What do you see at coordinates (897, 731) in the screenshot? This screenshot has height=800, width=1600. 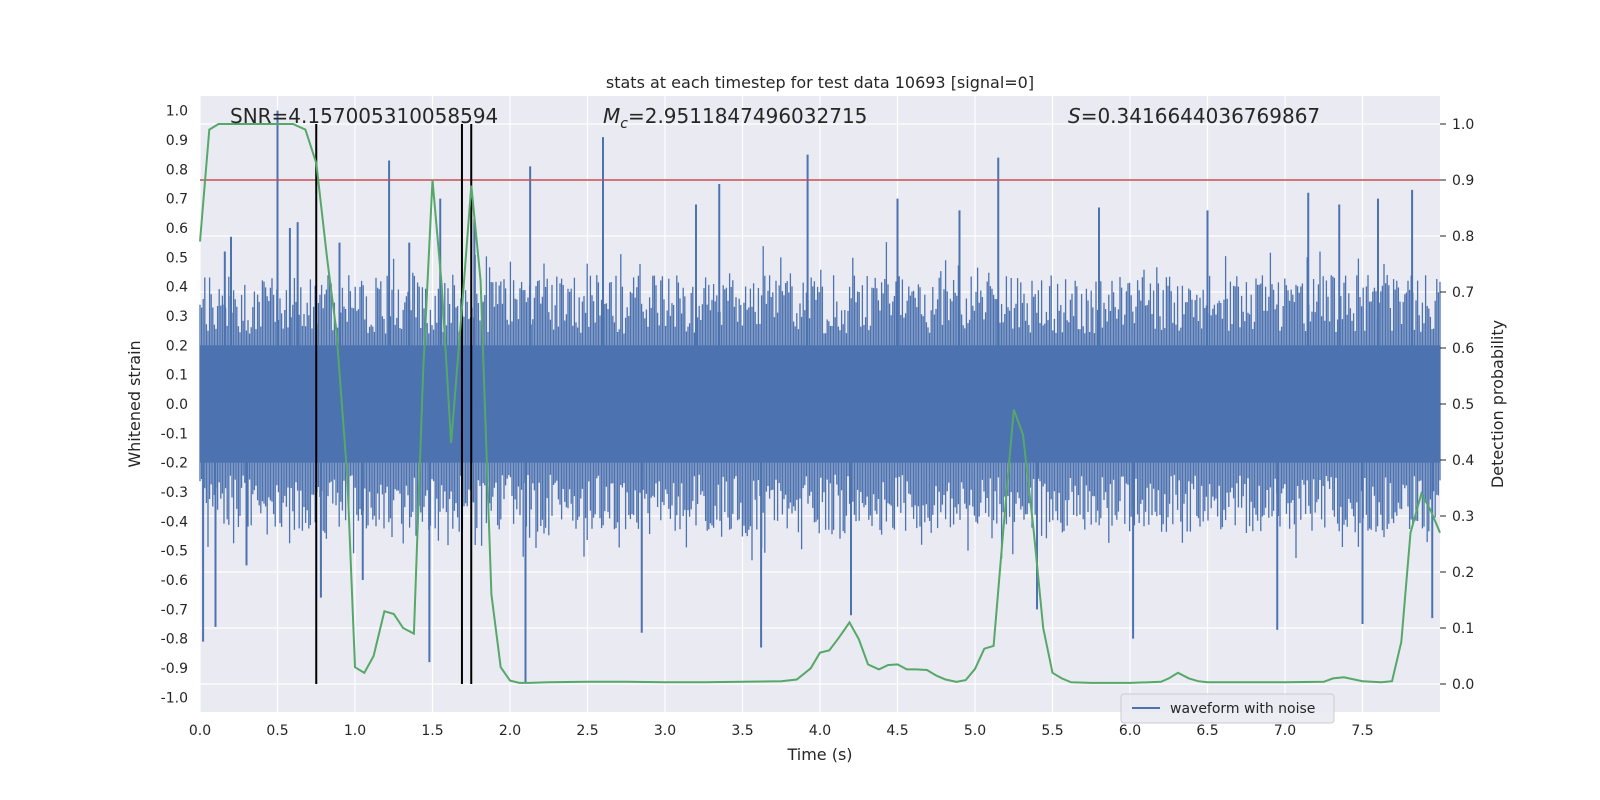 I see `x-tick-label: 4.5` at bounding box center [897, 731].